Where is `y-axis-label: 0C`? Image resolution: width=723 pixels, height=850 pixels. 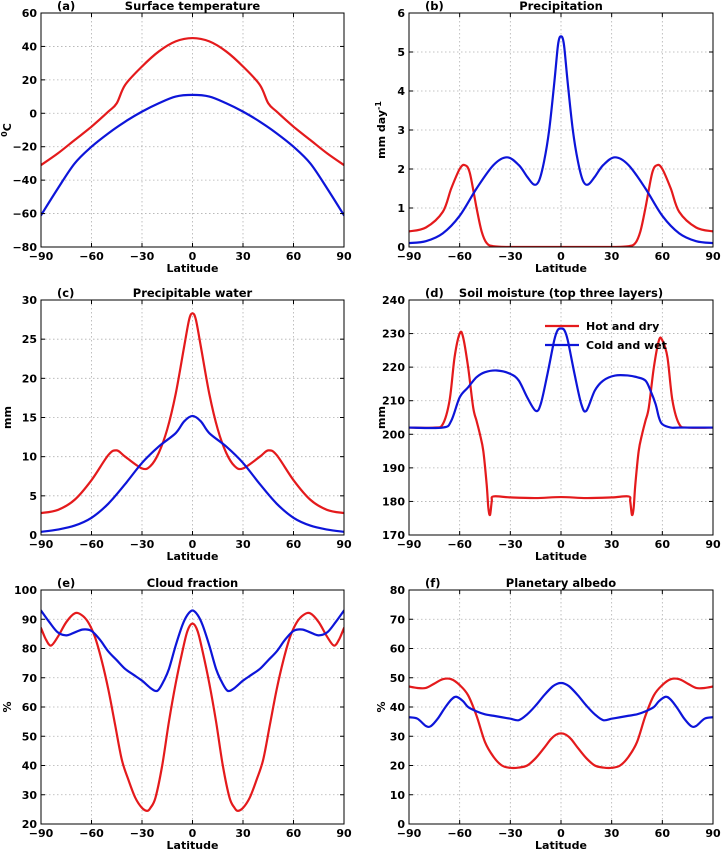 y-axis-label: 0C is located at coordinates (7, 130).